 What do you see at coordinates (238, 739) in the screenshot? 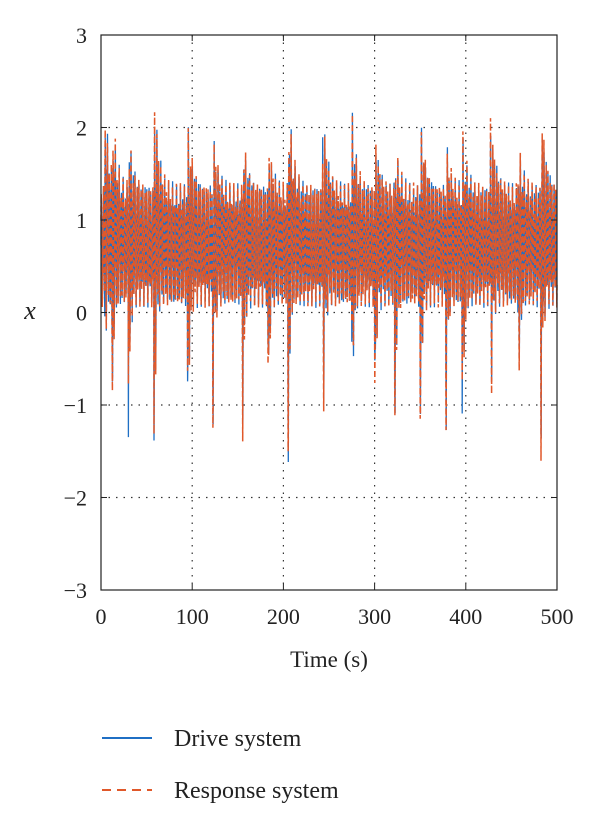
I see `legend-label-drive: Drive system` at bounding box center [238, 739].